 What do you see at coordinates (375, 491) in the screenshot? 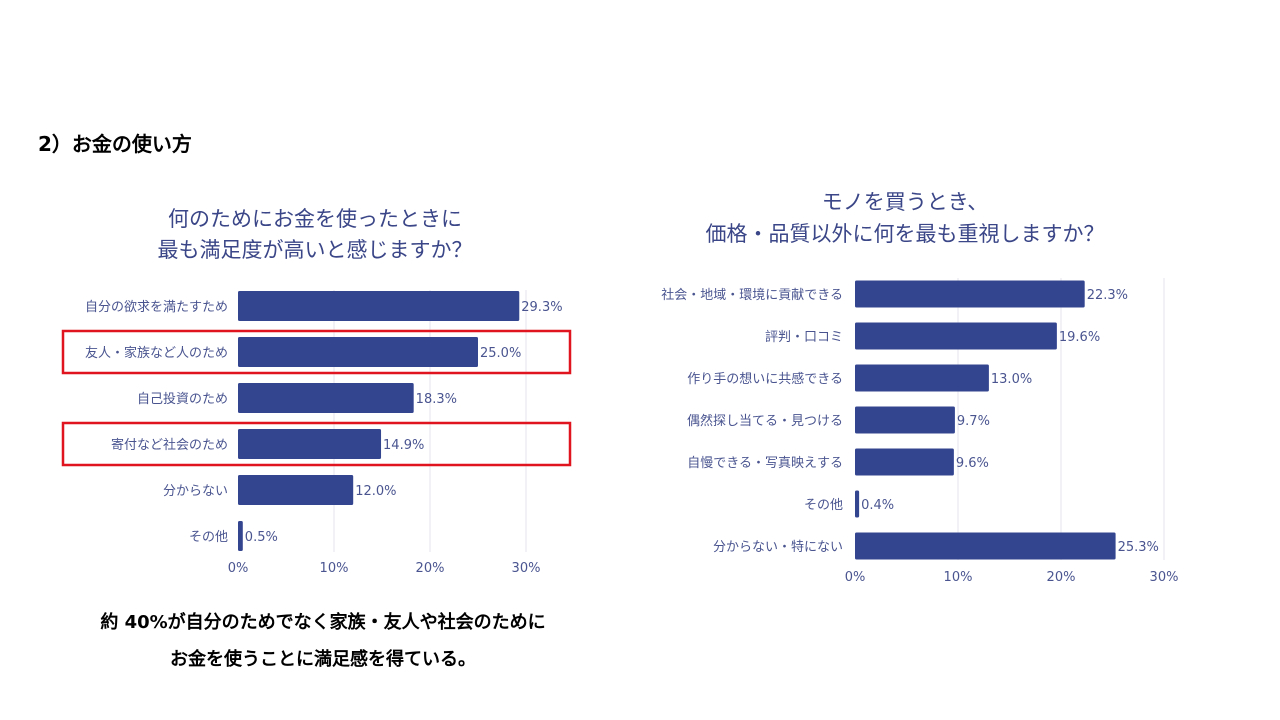
I see `value-label: 12.0%` at bounding box center [375, 491].